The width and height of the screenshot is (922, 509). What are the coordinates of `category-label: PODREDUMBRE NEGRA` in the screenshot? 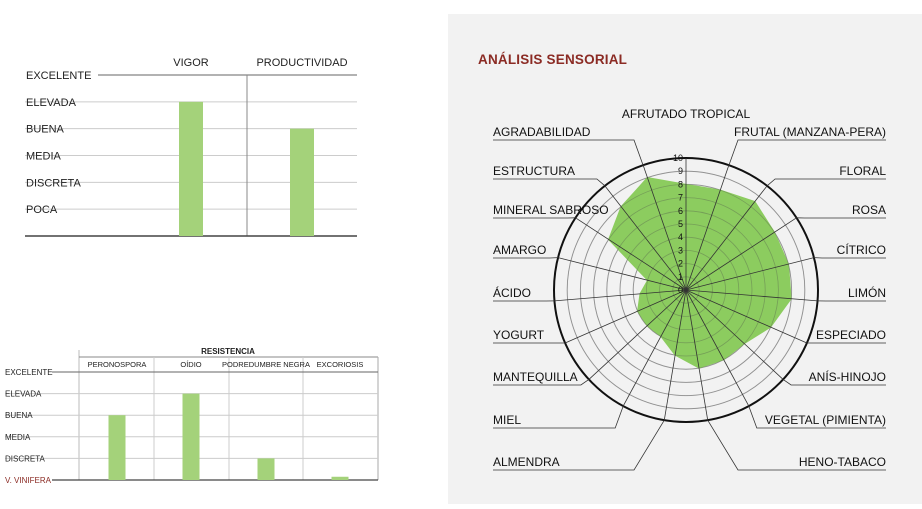 It's located at (266, 364).